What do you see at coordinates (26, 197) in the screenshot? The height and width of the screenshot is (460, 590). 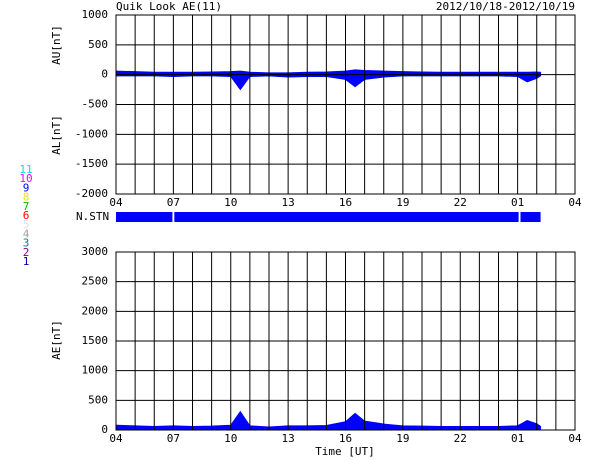 I see `station-count: 8` at bounding box center [26, 197].